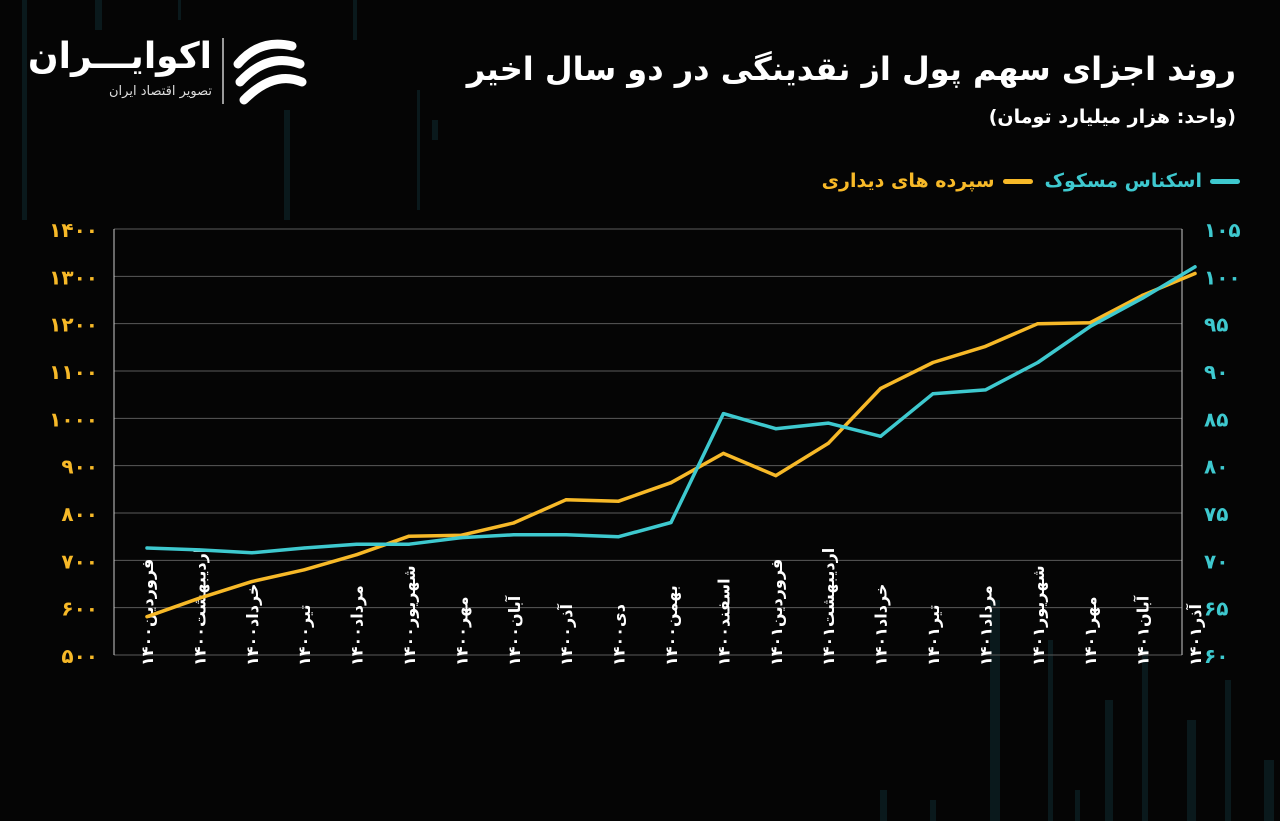 Image resolution: width=1280 pixels, height=821 pixels. Describe the element at coordinates (1225, 181) in the screenshot. I see `legend-swatch-cash` at that location.